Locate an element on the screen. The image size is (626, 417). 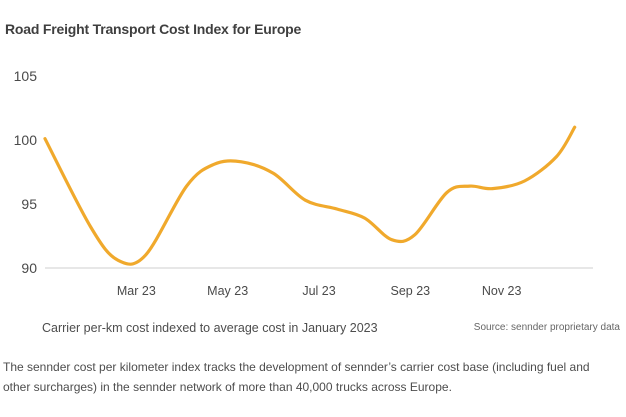
x-axis-ticks: Mar 23 May 23 Jul 23 Sep 23 Nov 23 is located at coordinates (319, 291).